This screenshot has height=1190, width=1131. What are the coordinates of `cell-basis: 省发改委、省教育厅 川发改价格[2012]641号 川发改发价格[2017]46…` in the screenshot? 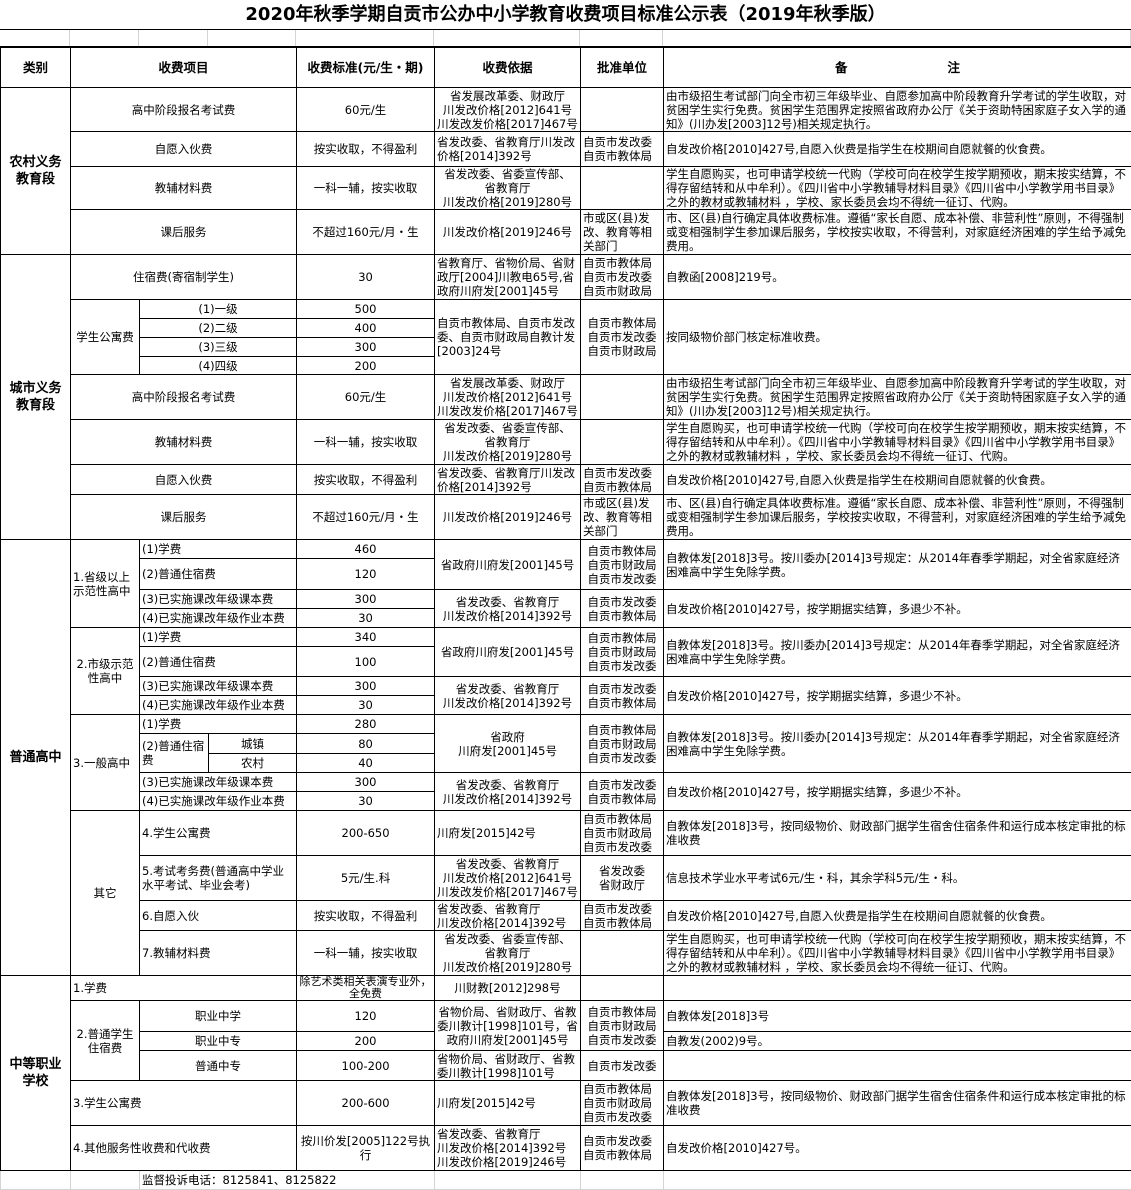 It's located at (508, 878).